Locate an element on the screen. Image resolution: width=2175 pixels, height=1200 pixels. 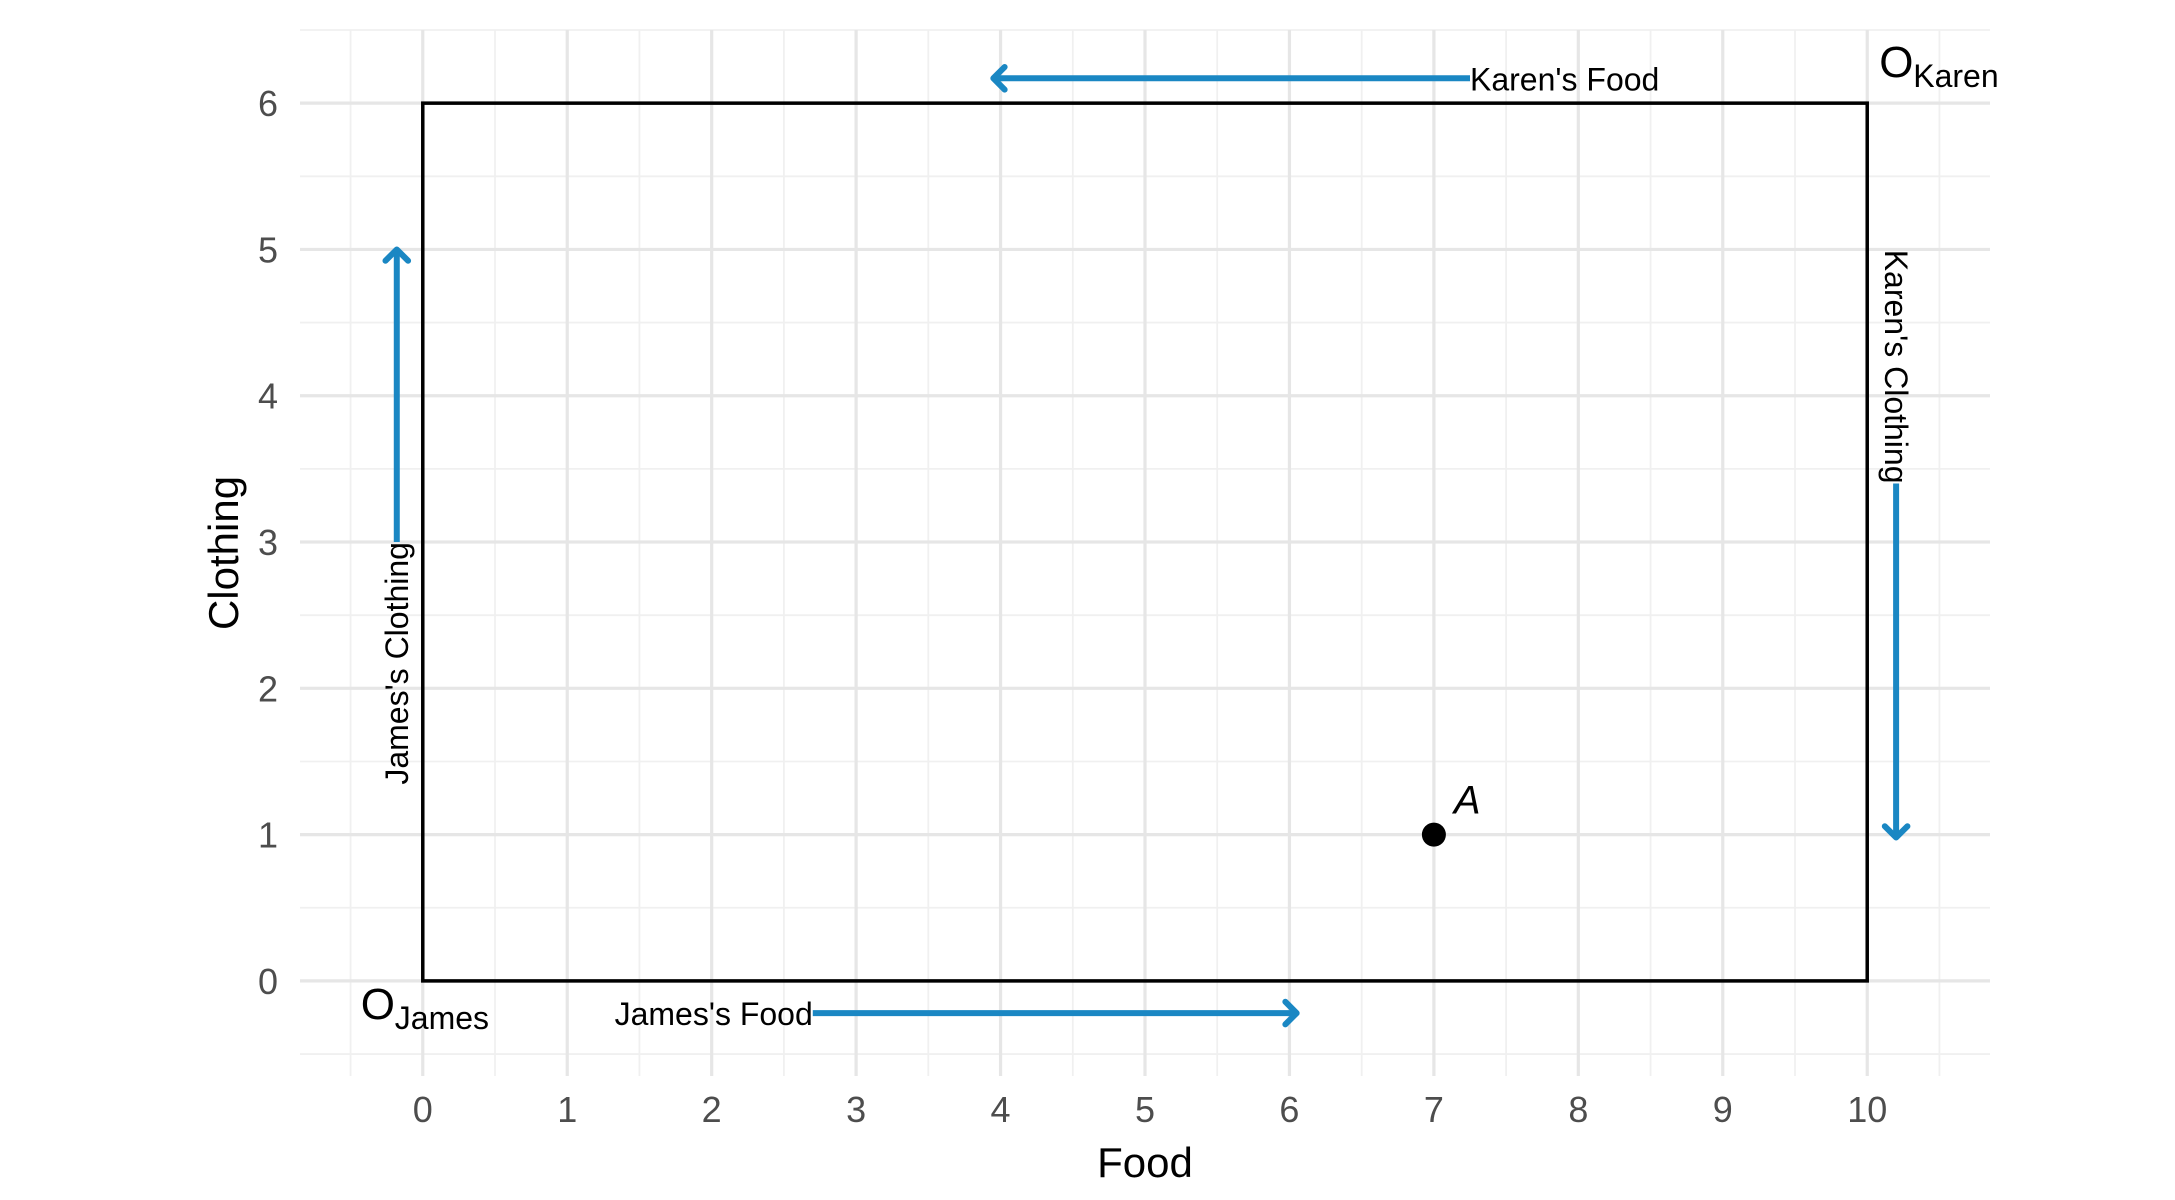
y-axis-title: Clothing is located at coordinates (223, 553).